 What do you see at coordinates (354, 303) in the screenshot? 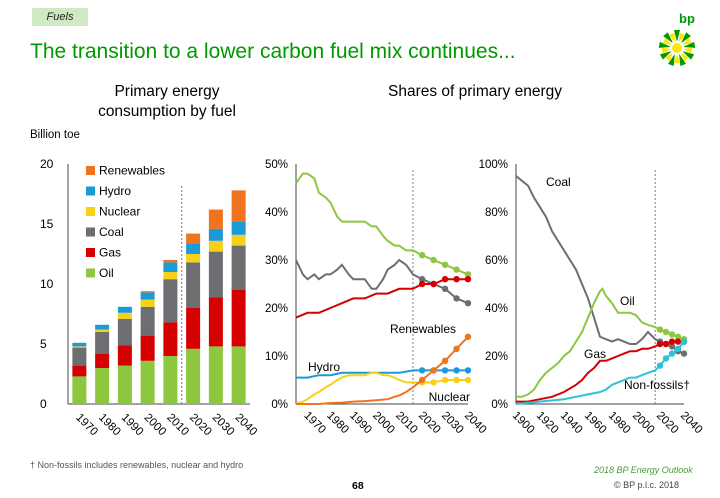
I see `series-line-gas` at bounding box center [354, 303].